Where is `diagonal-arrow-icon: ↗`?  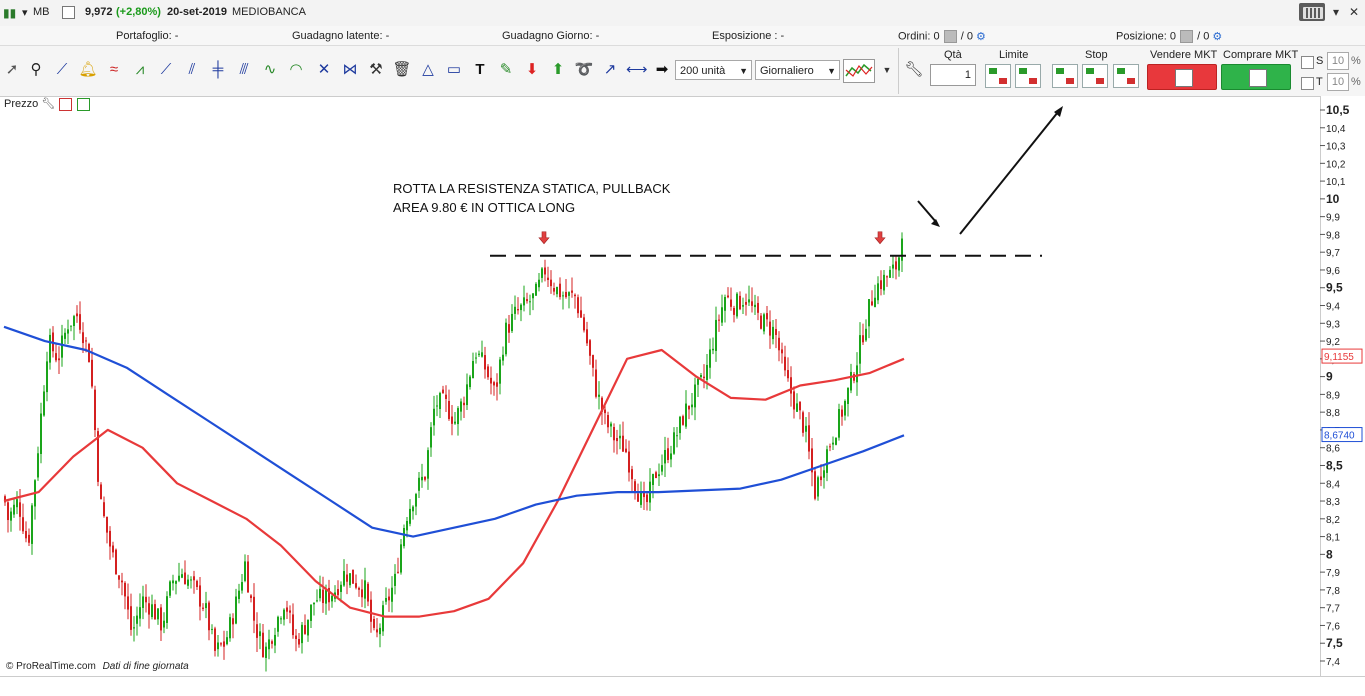
diagonal-arrow-icon: ↗ is located at coordinates (610, 69).